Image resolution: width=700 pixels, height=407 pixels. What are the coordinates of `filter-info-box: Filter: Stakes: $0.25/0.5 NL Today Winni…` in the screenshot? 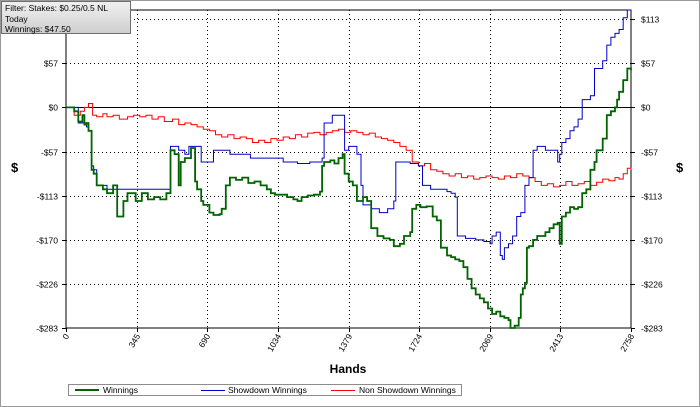 It's located at (66, 17).